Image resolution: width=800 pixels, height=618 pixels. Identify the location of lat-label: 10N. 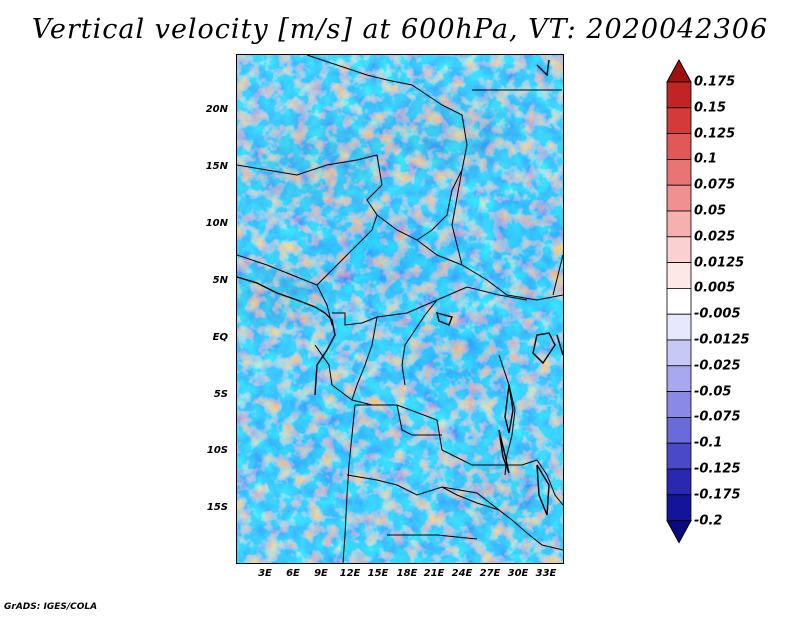
(216, 223).